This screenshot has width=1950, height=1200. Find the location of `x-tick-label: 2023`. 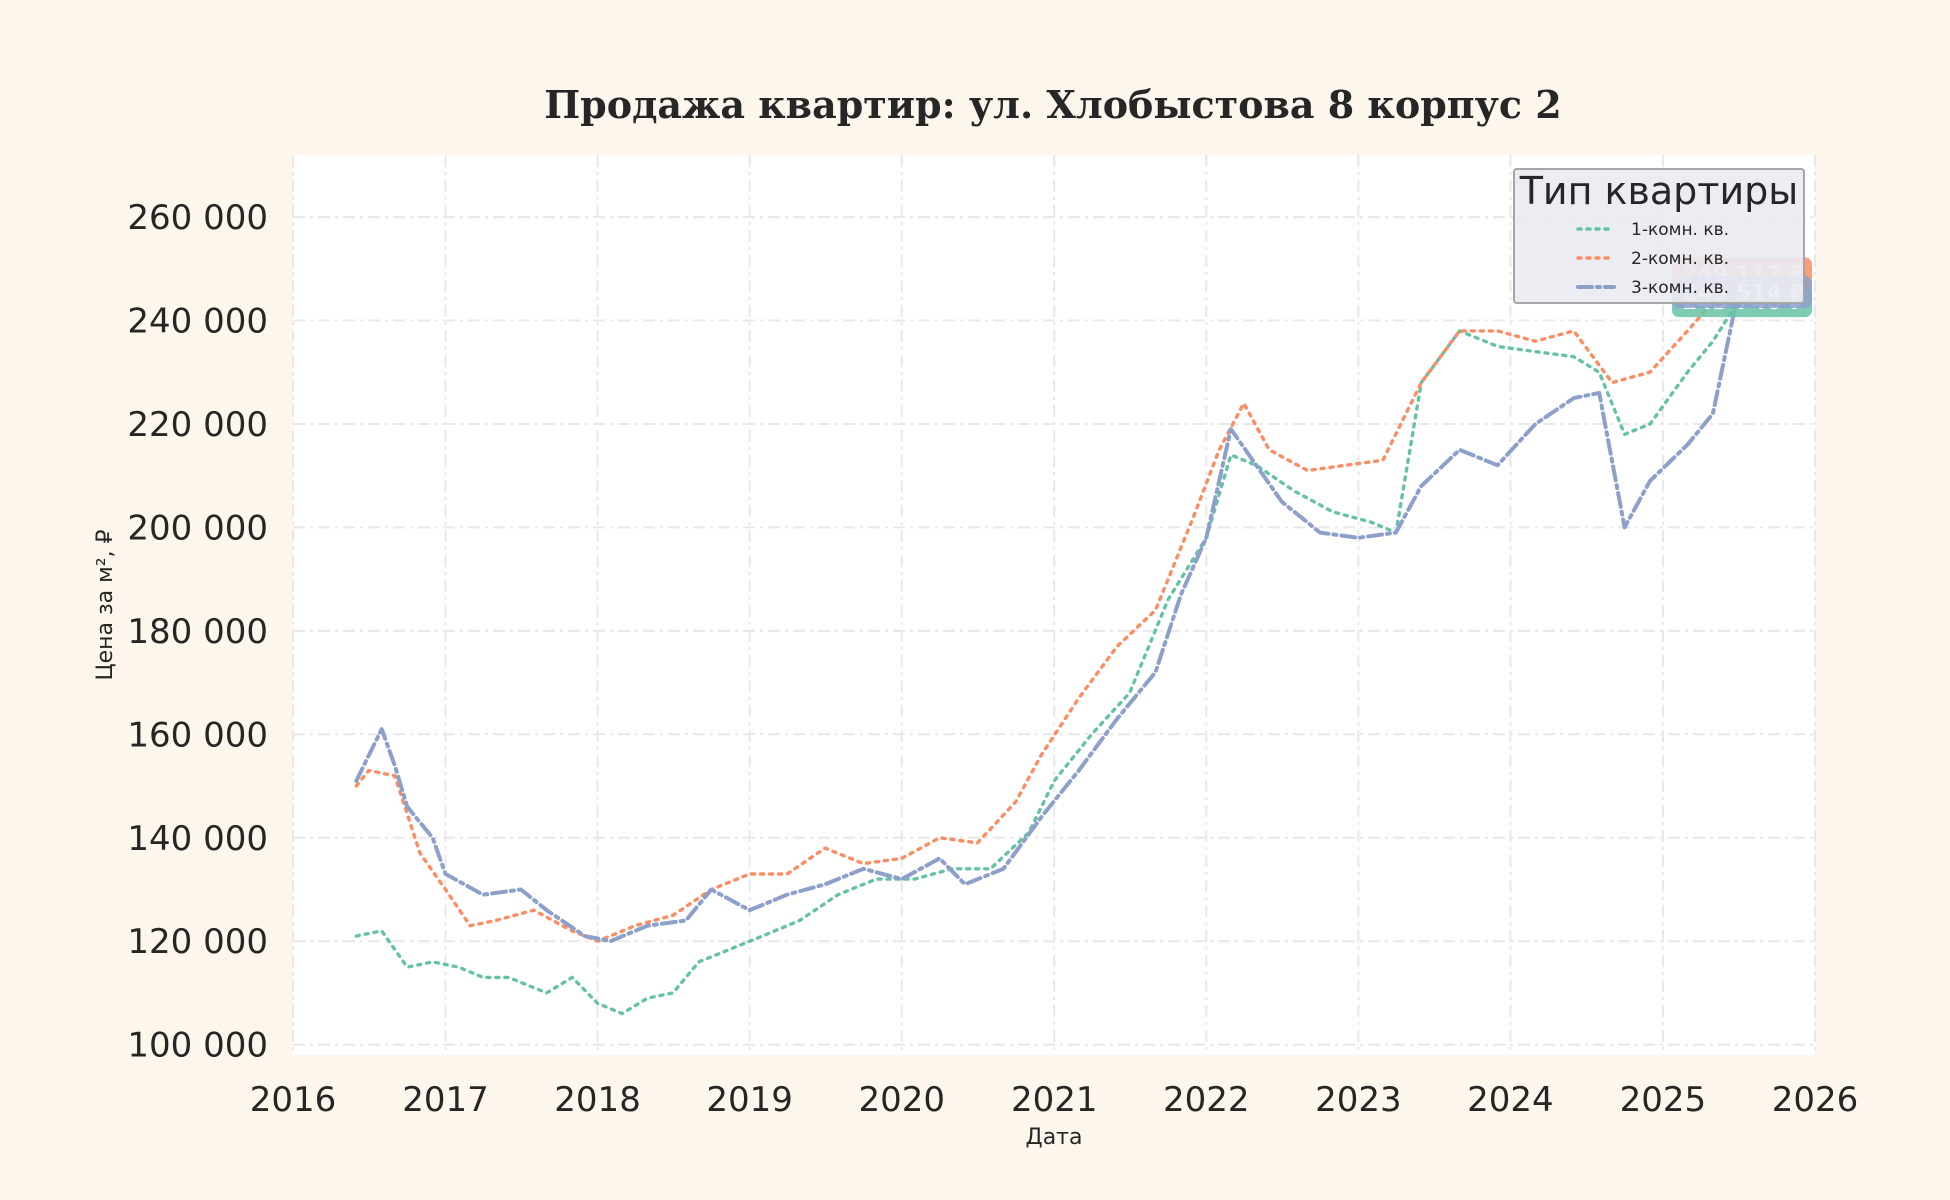

x-tick-label: 2023 is located at coordinates (1358, 1100).